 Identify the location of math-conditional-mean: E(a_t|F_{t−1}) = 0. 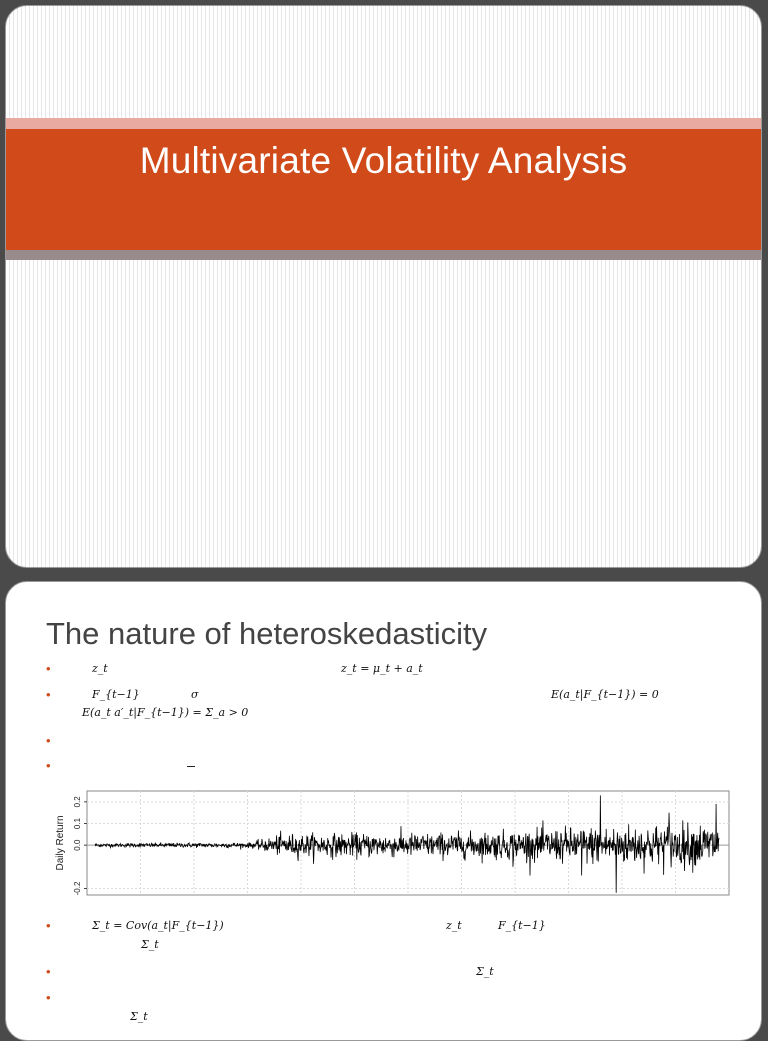
(605, 694).